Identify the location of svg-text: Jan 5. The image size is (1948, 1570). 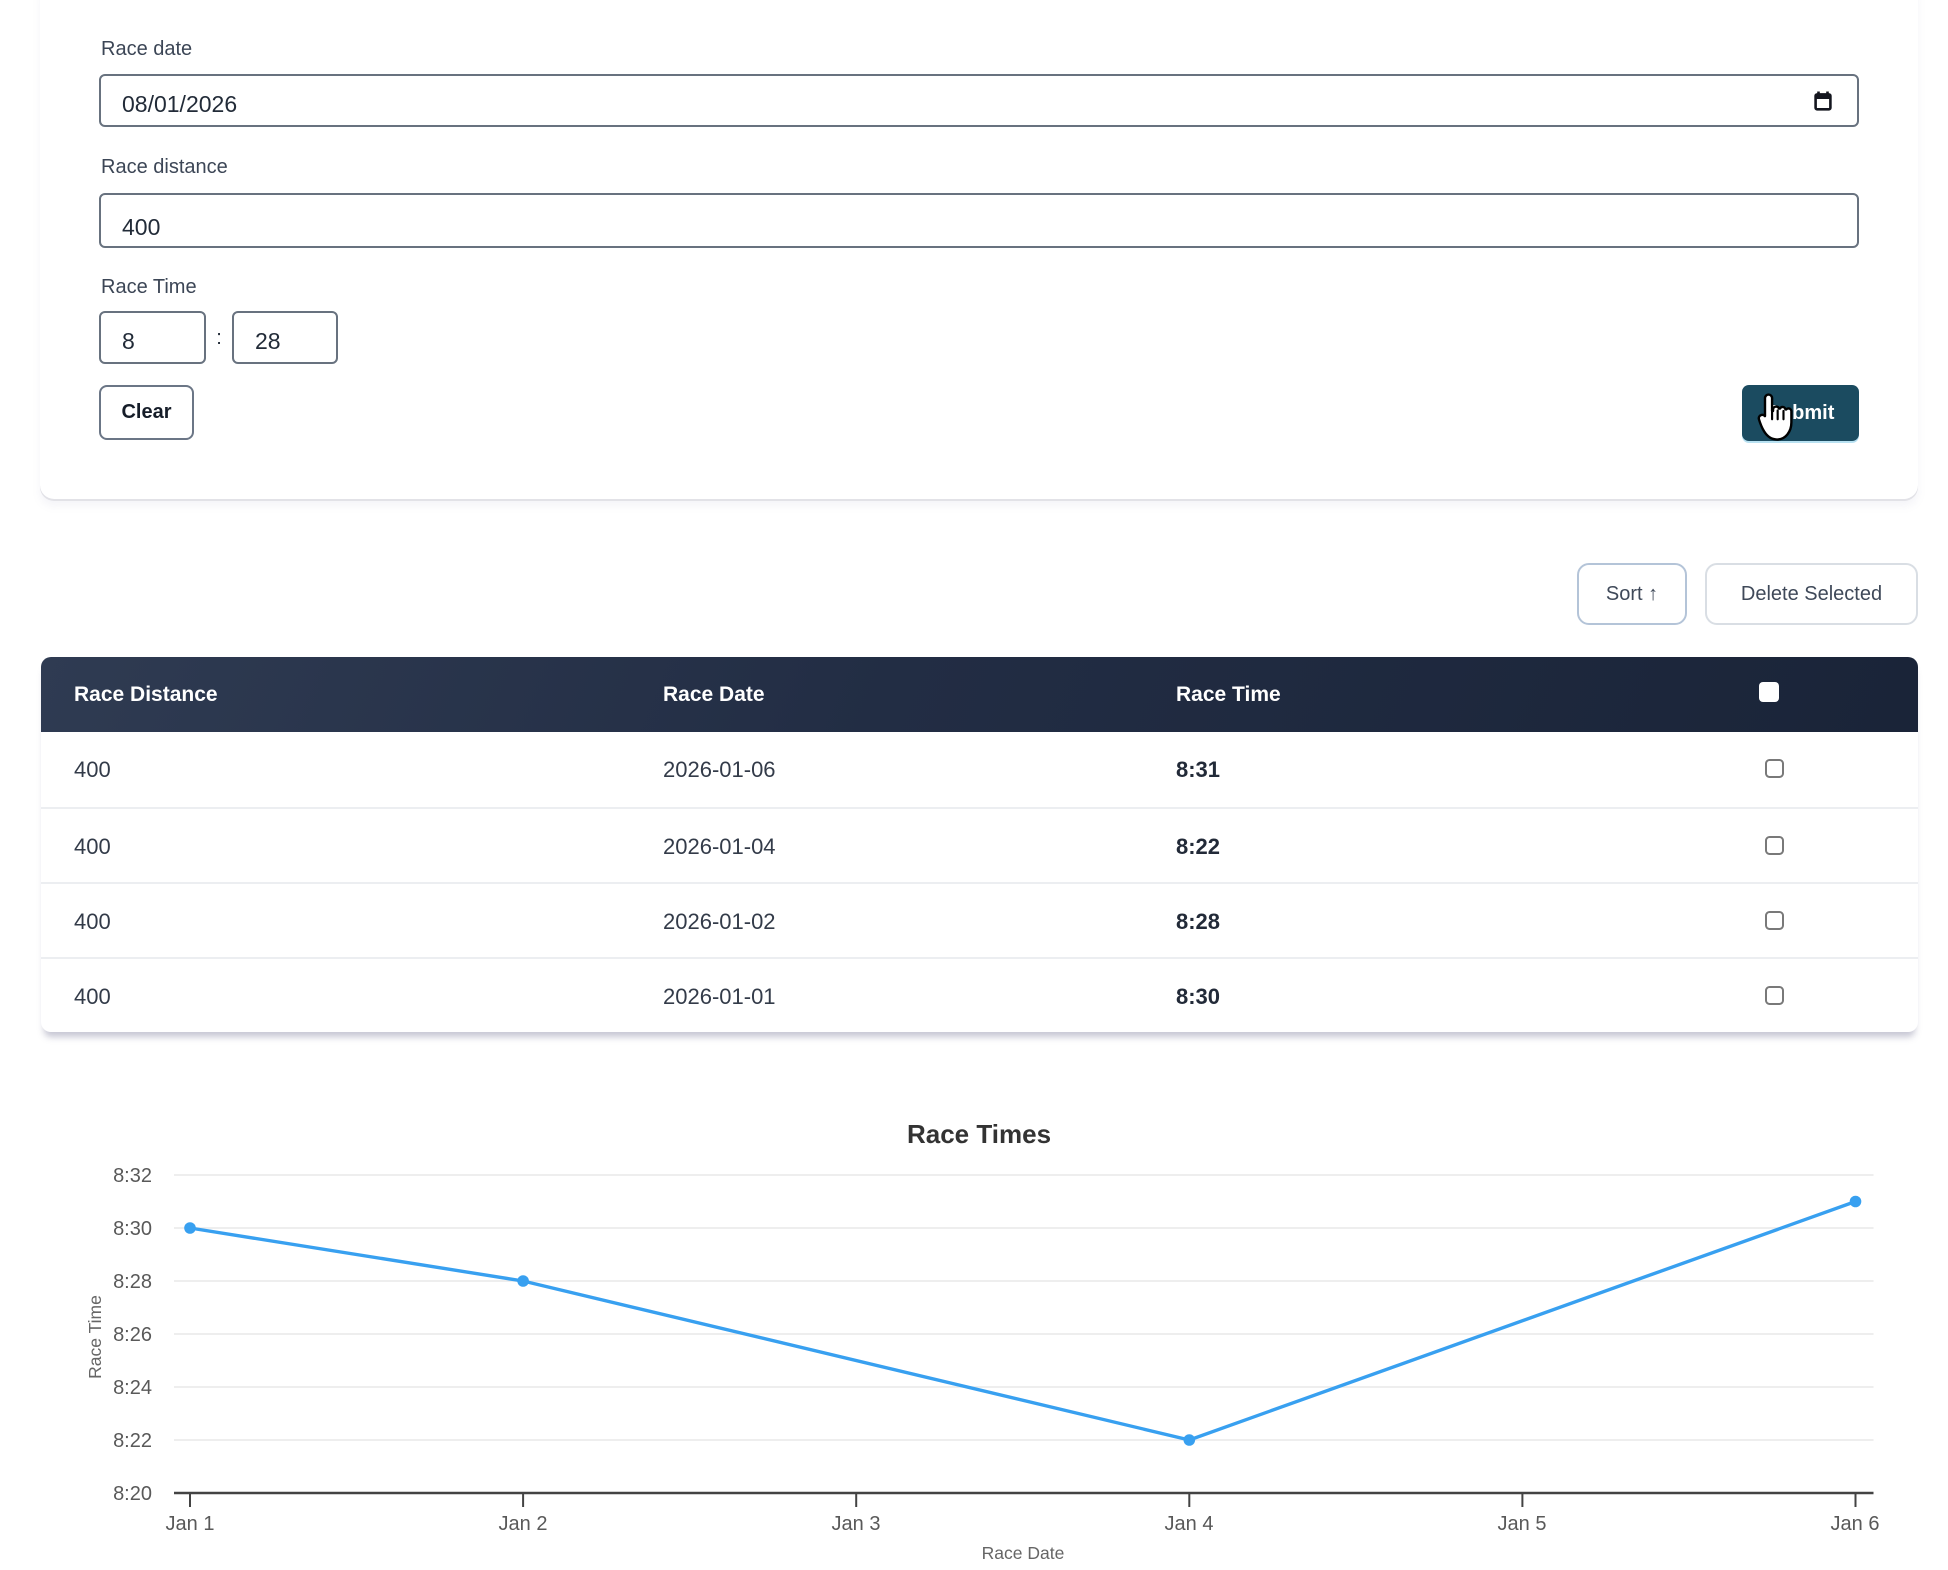
(1522, 1524).